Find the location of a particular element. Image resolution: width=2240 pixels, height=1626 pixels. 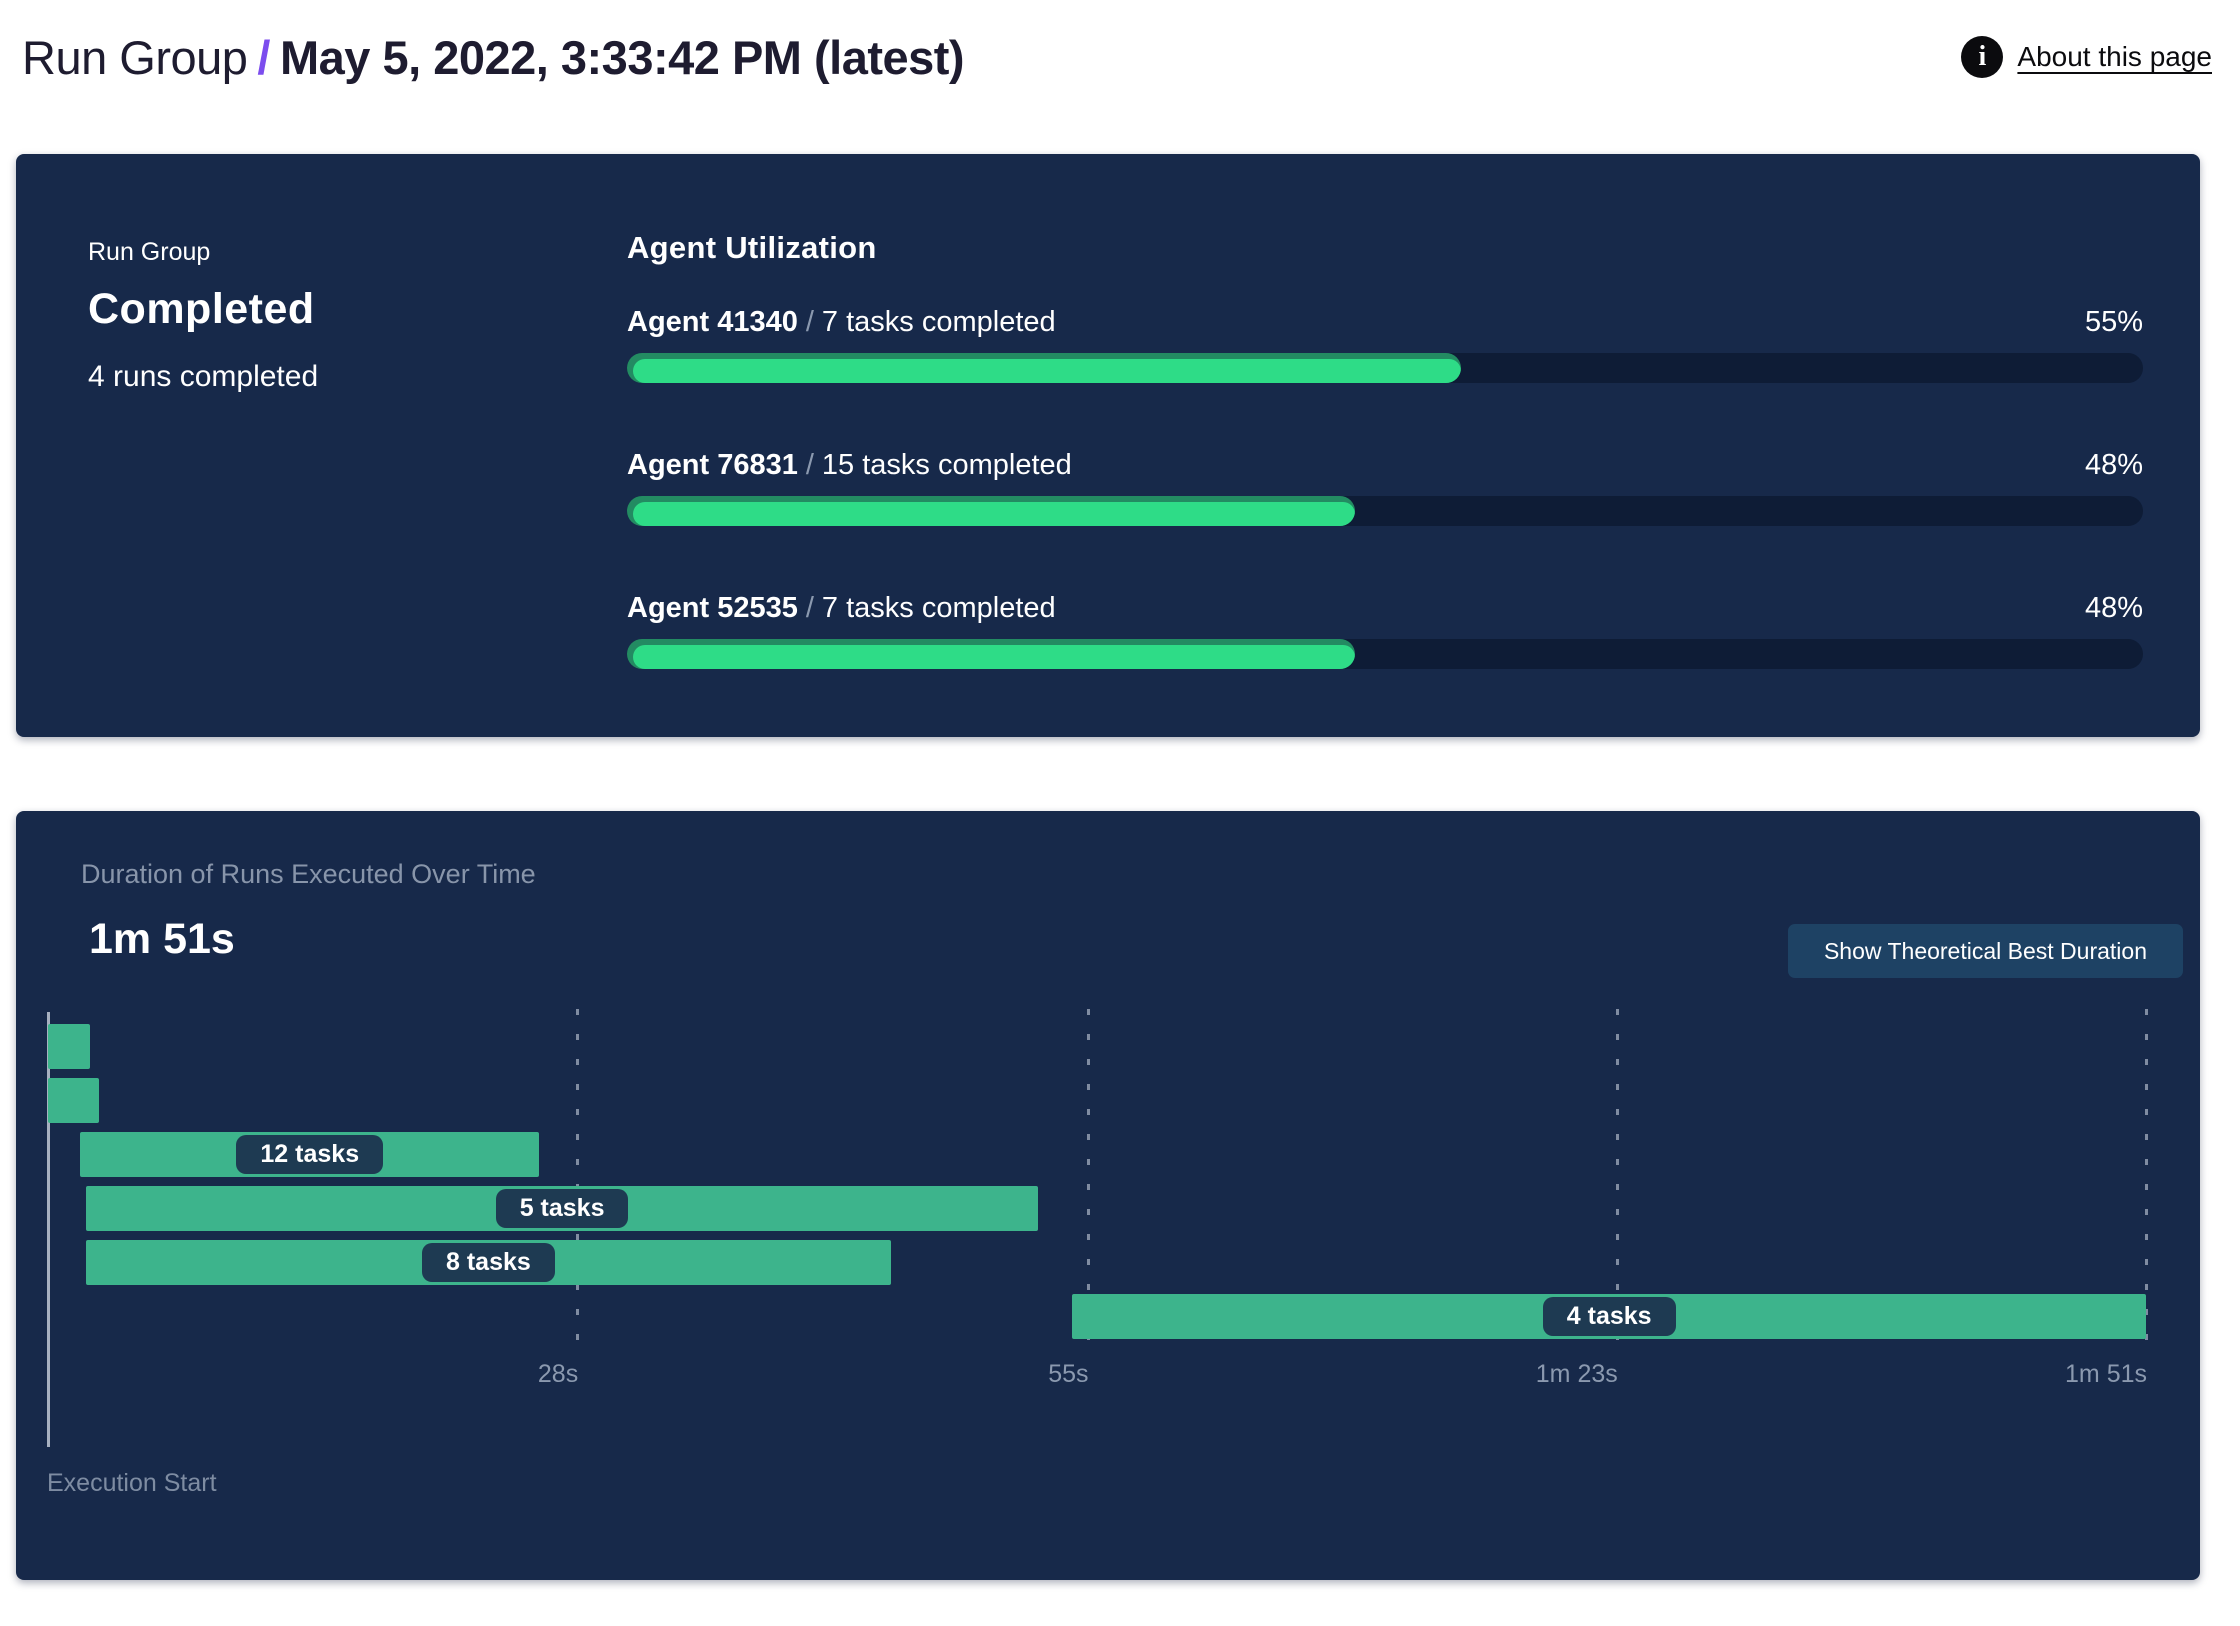

agent-tasks-completed: 15 tasks completed is located at coordinates (946, 465).